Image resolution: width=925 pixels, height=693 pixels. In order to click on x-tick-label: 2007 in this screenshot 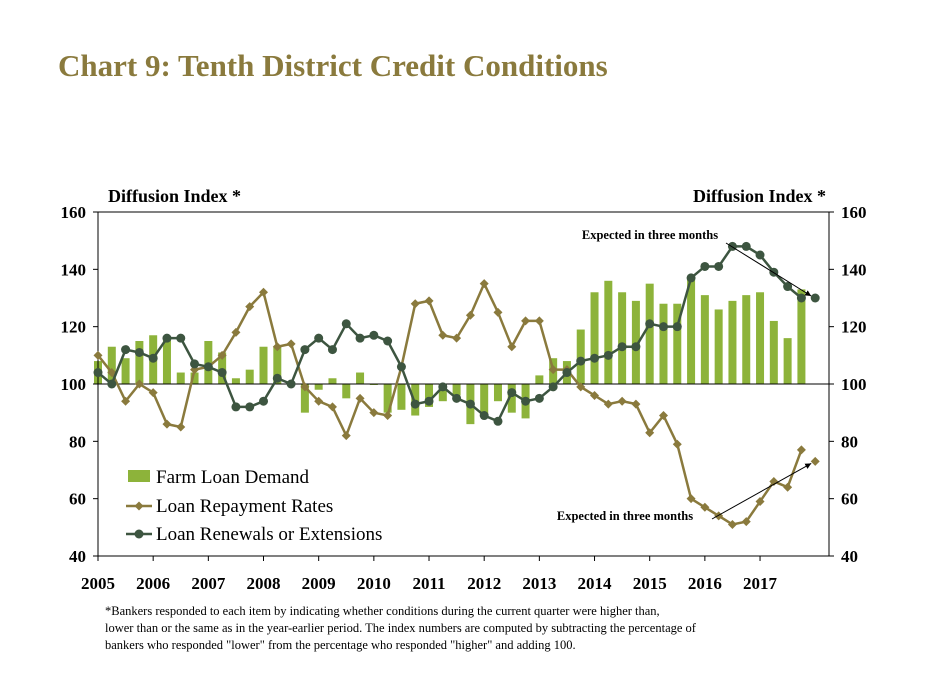, I will do `click(208, 583)`.